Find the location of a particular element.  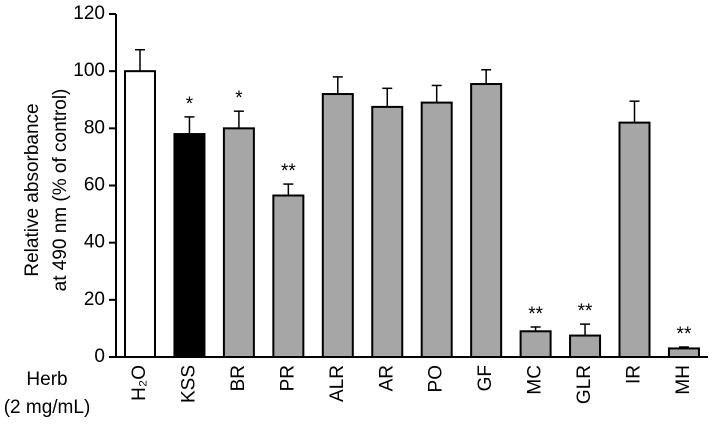

x-tick-label: AR is located at coordinates (386, 378).